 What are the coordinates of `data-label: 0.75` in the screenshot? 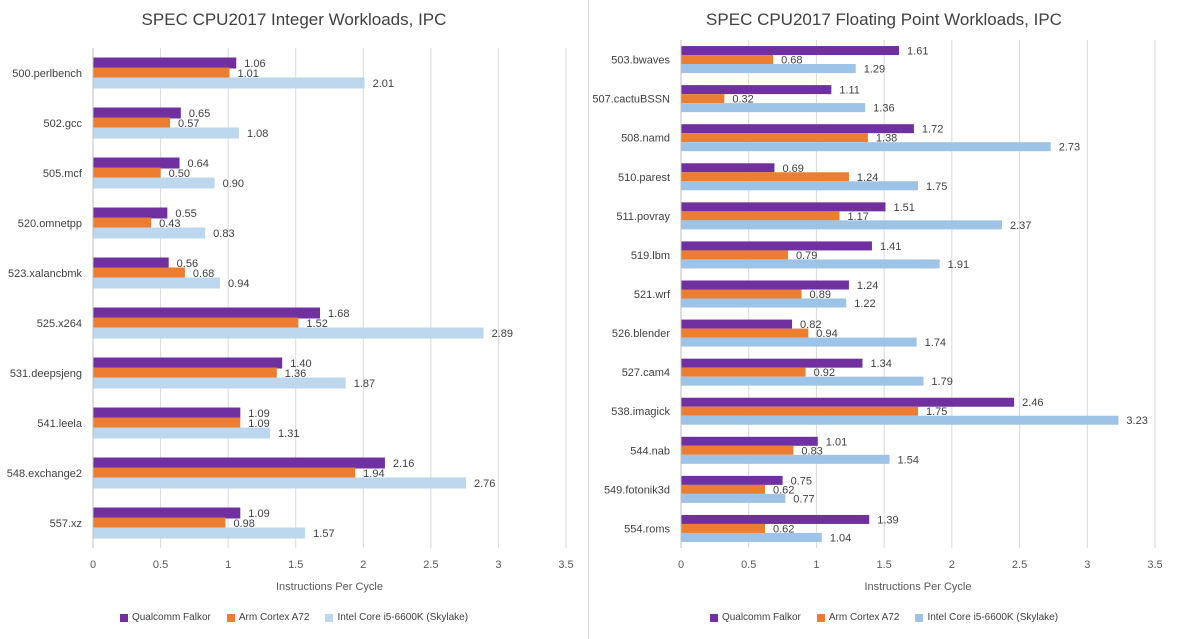 It's located at (801, 481).